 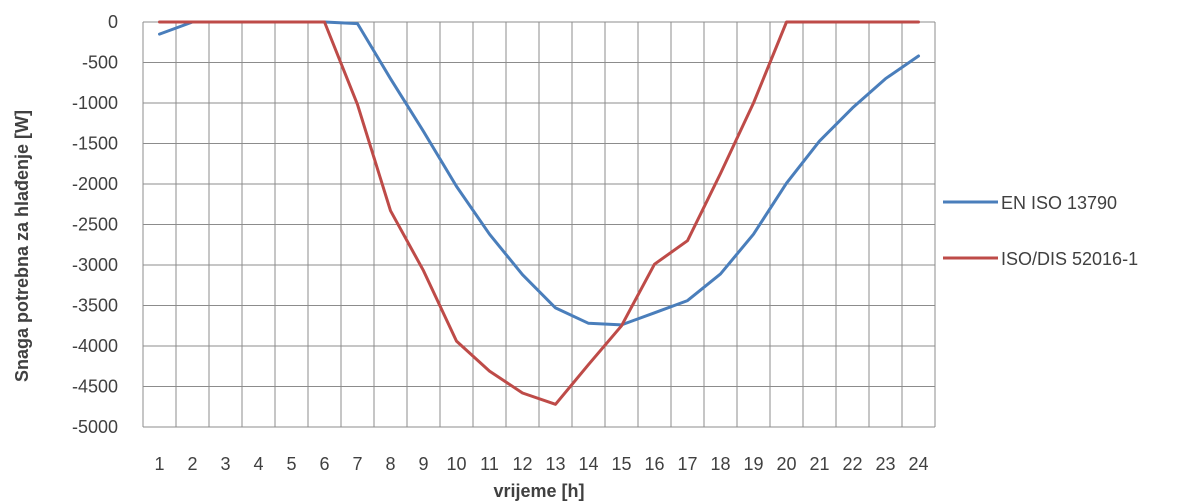 What do you see at coordinates (291, 464) in the screenshot?
I see `x-tick-label: 5` at bounding box center [291, 464].